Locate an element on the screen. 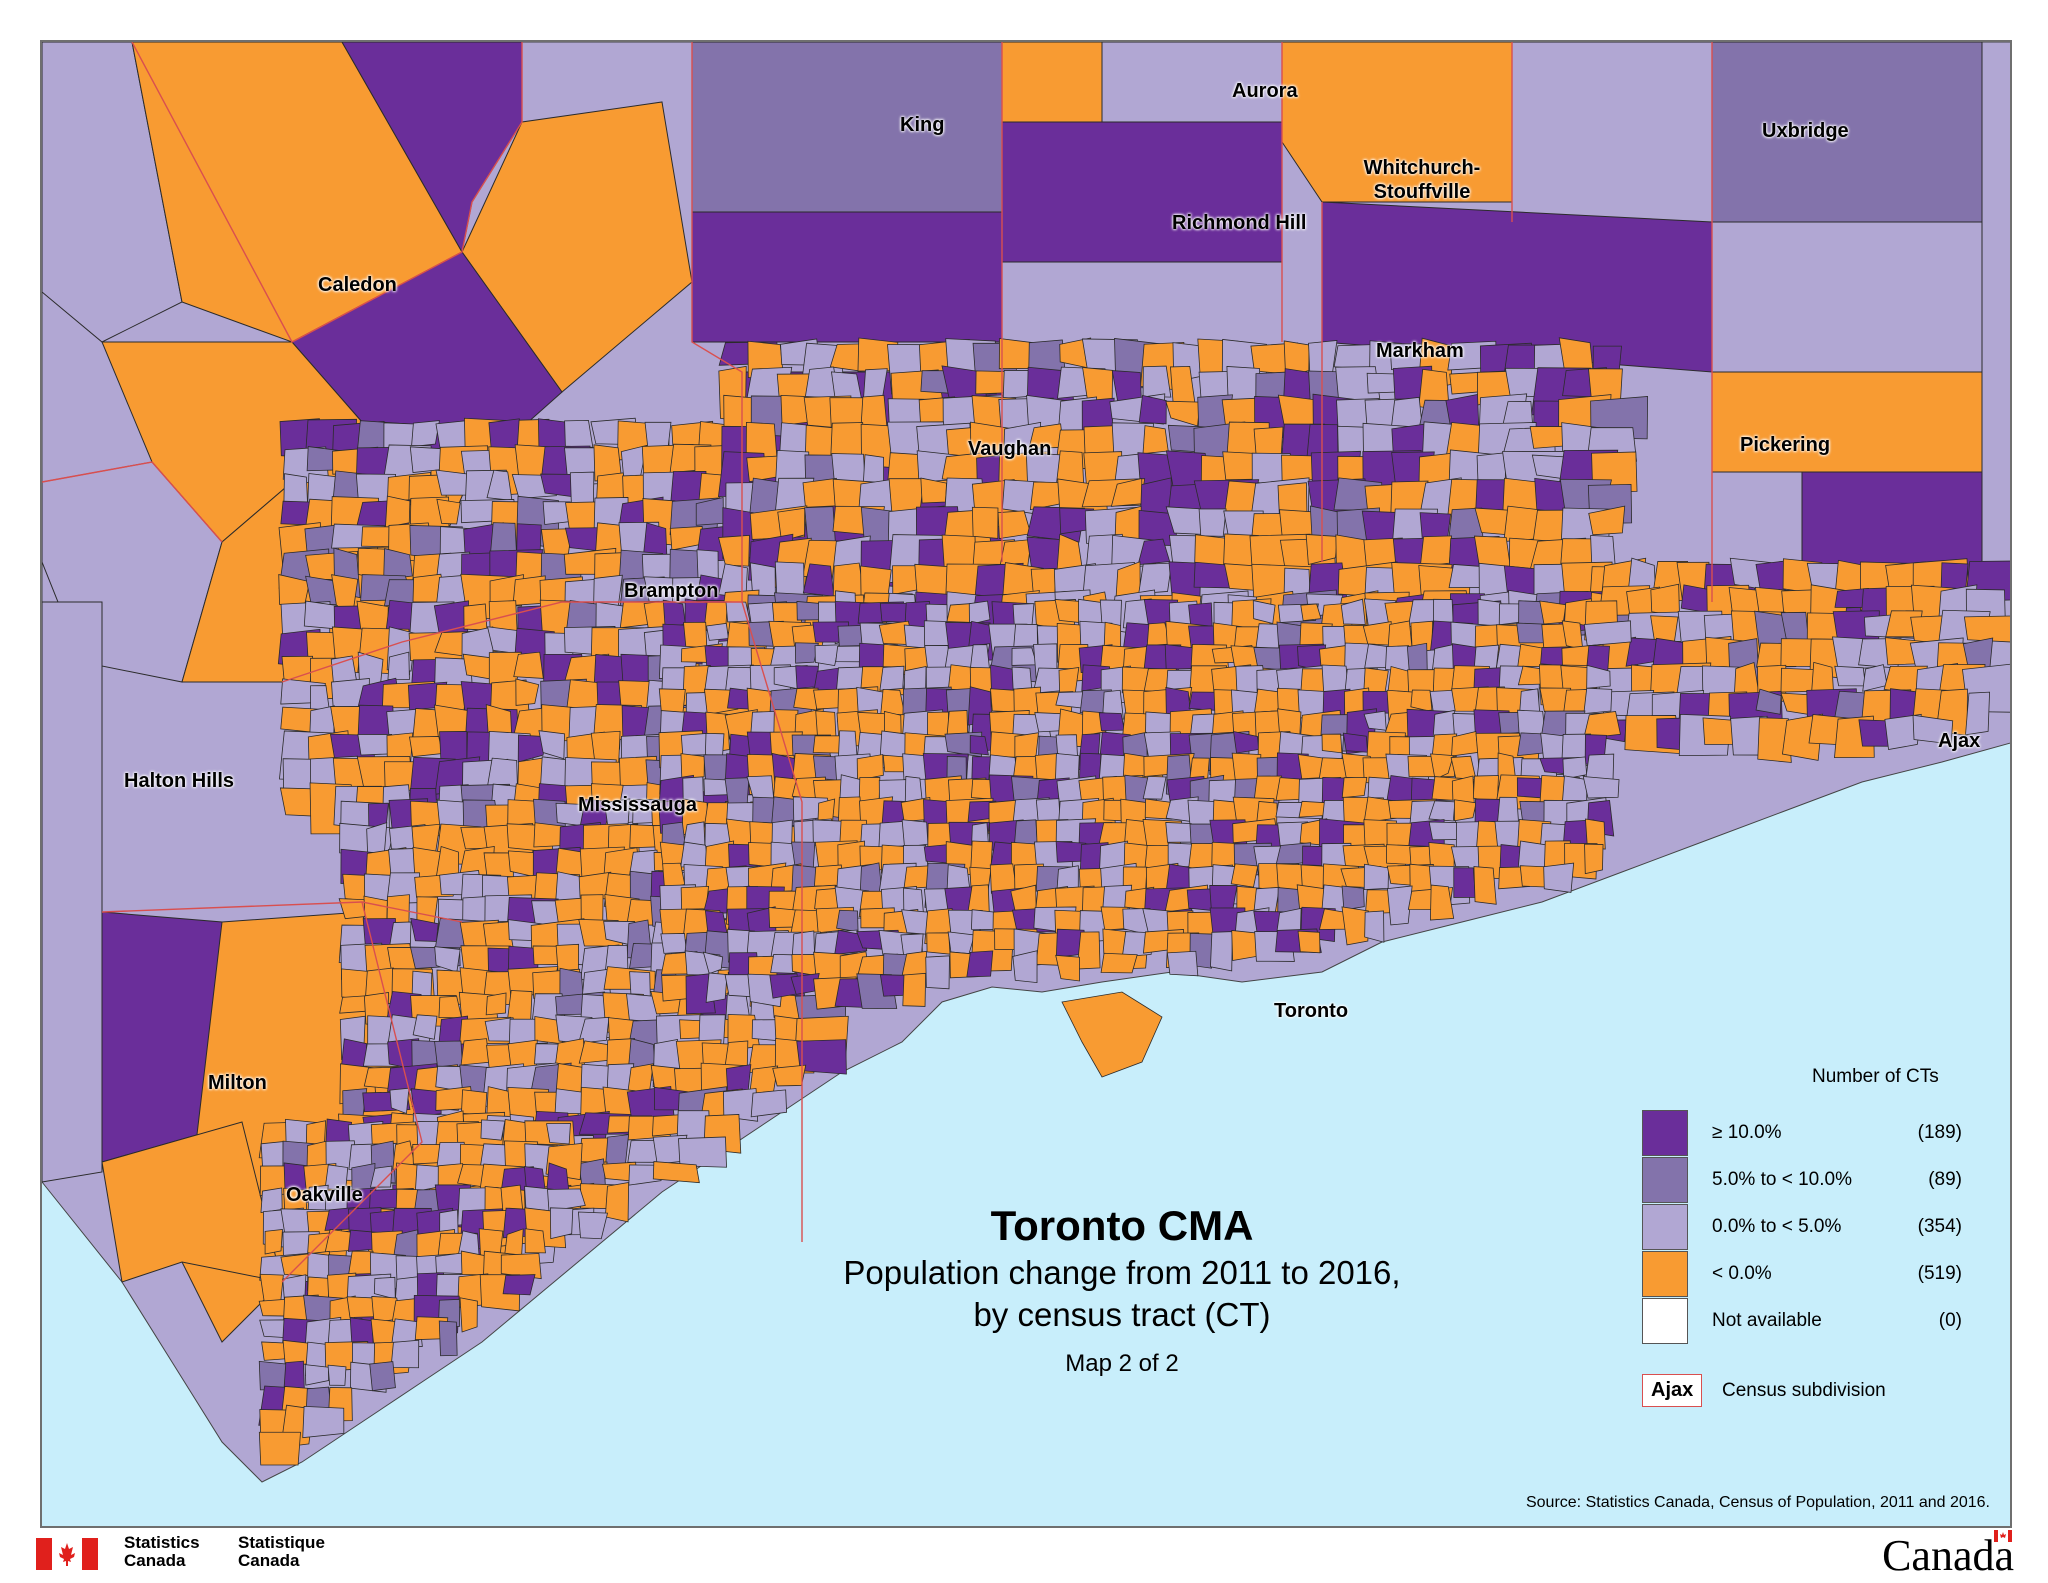 The image size is (2048, 1583). map-title: Toronto CMA is located at coordinates (1122, 1225).